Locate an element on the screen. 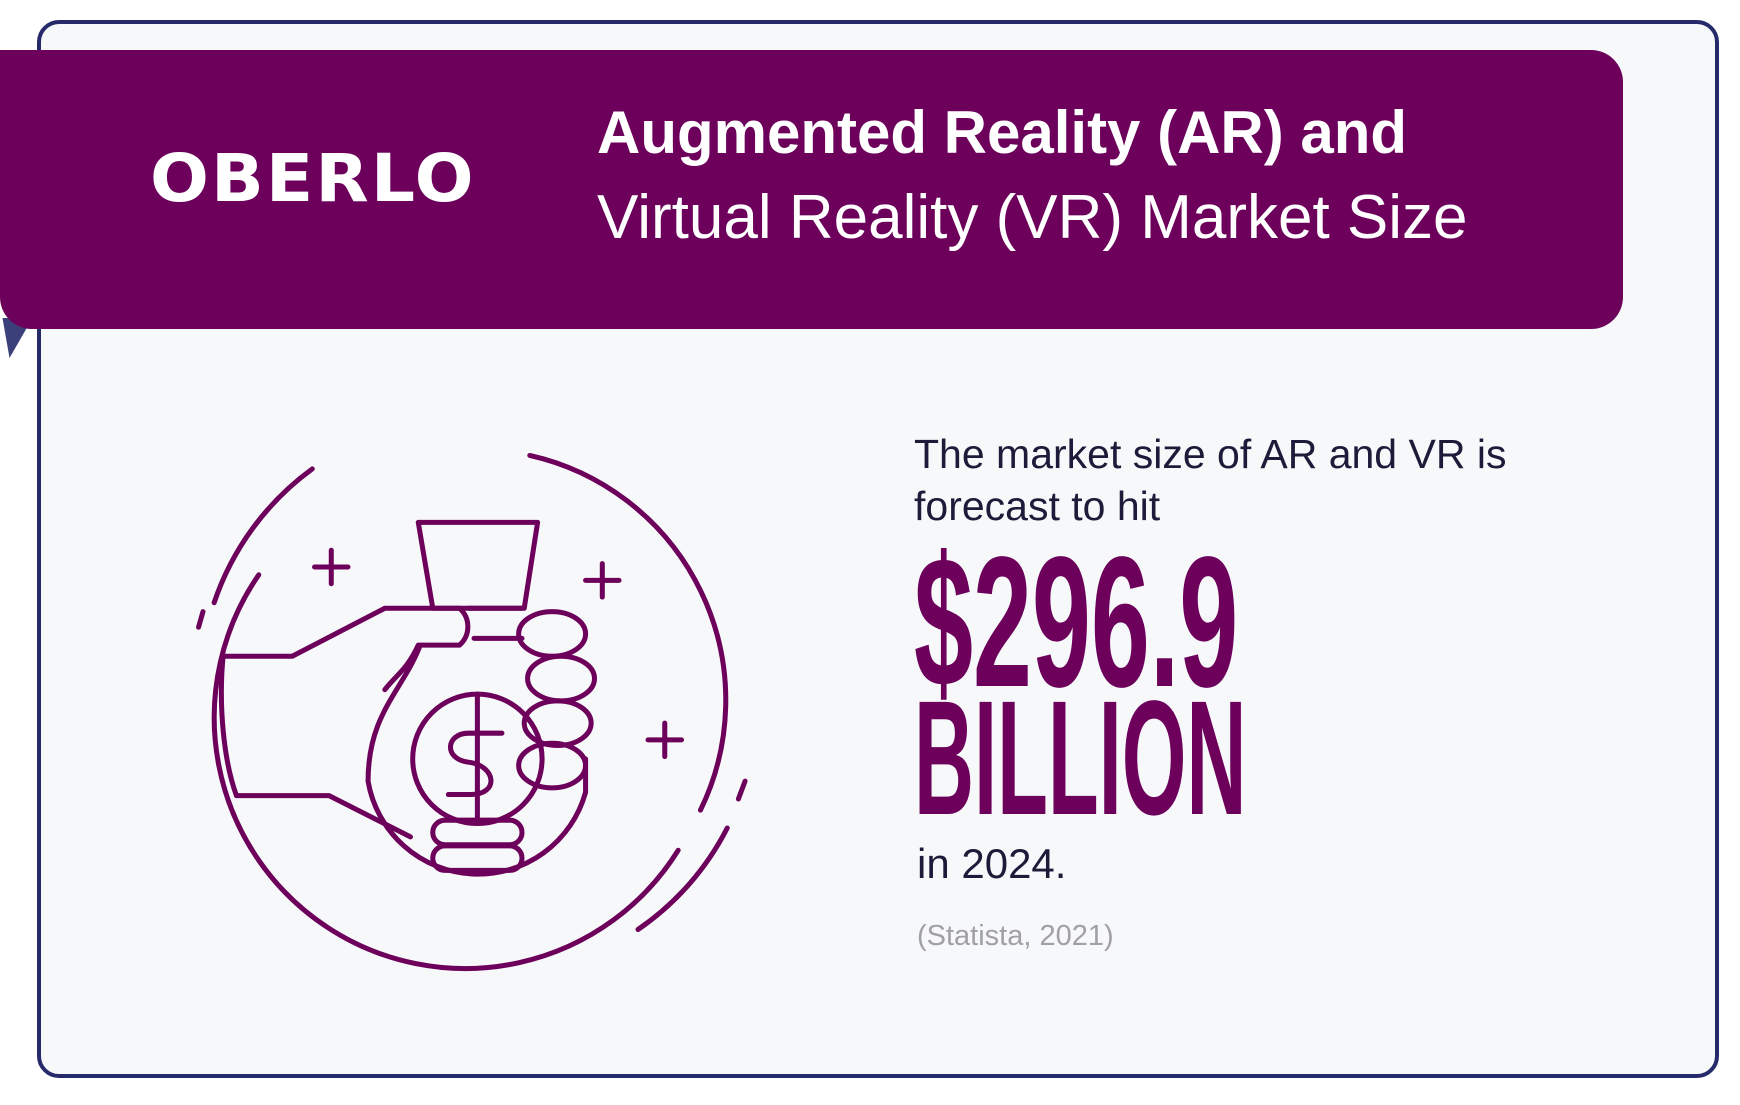 The height and width of the screenshot is (1105, 1740). title-line-2: Virtual Reality (VR) Market Size is located at coordinates (1032, 217).